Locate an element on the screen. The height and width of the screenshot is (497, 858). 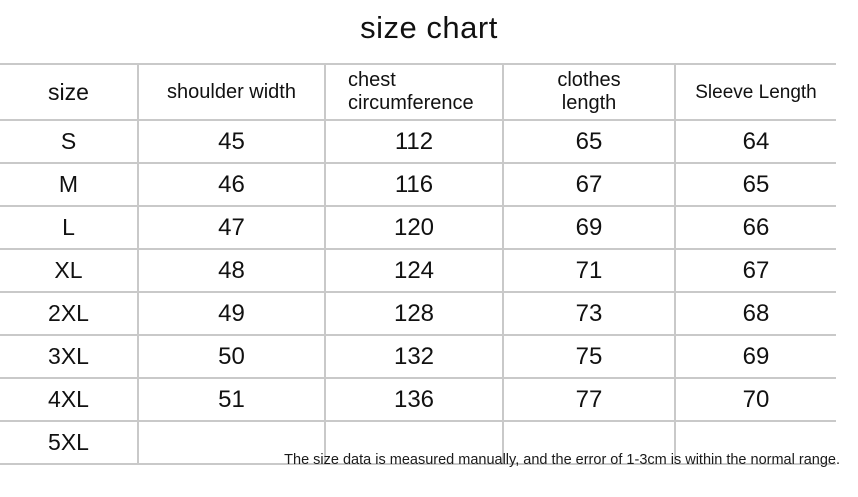
table-row: S 45 112 65 64 is located at coordinates (418, 141).